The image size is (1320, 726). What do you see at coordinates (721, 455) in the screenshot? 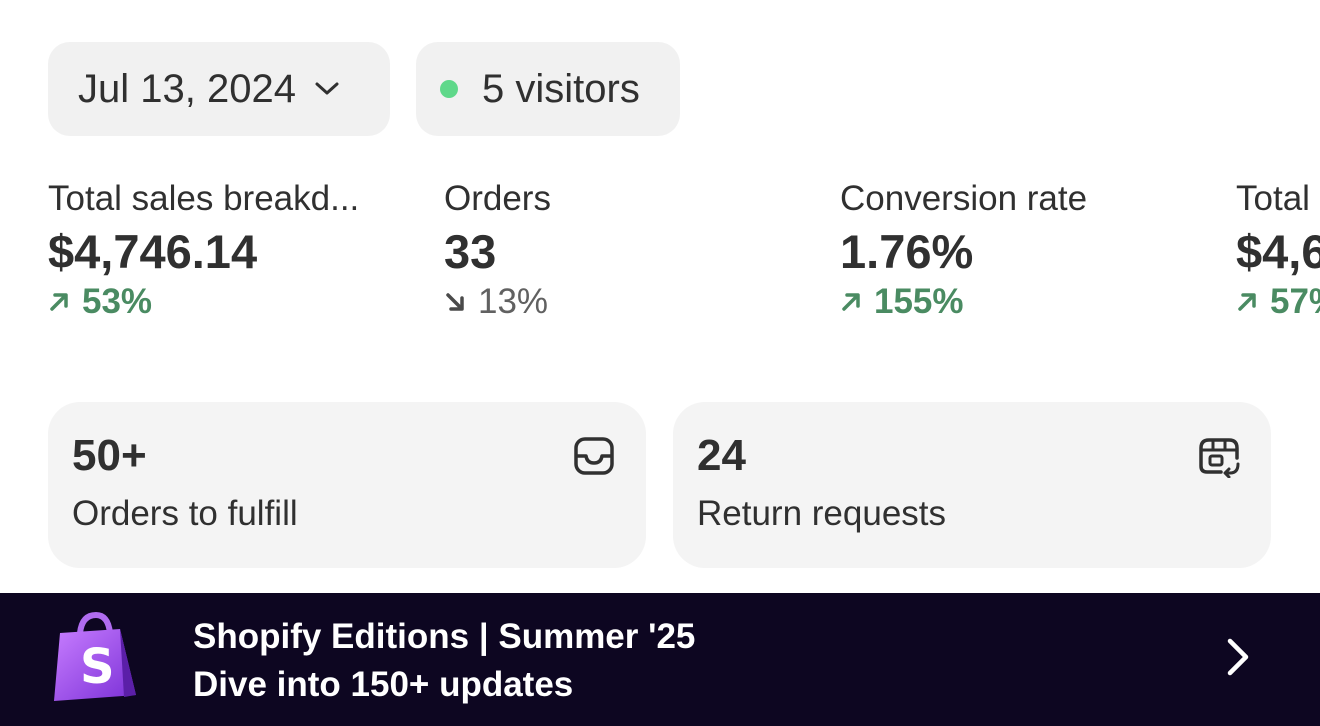
I see `card-value: 24` at bounding box center [721, 455].